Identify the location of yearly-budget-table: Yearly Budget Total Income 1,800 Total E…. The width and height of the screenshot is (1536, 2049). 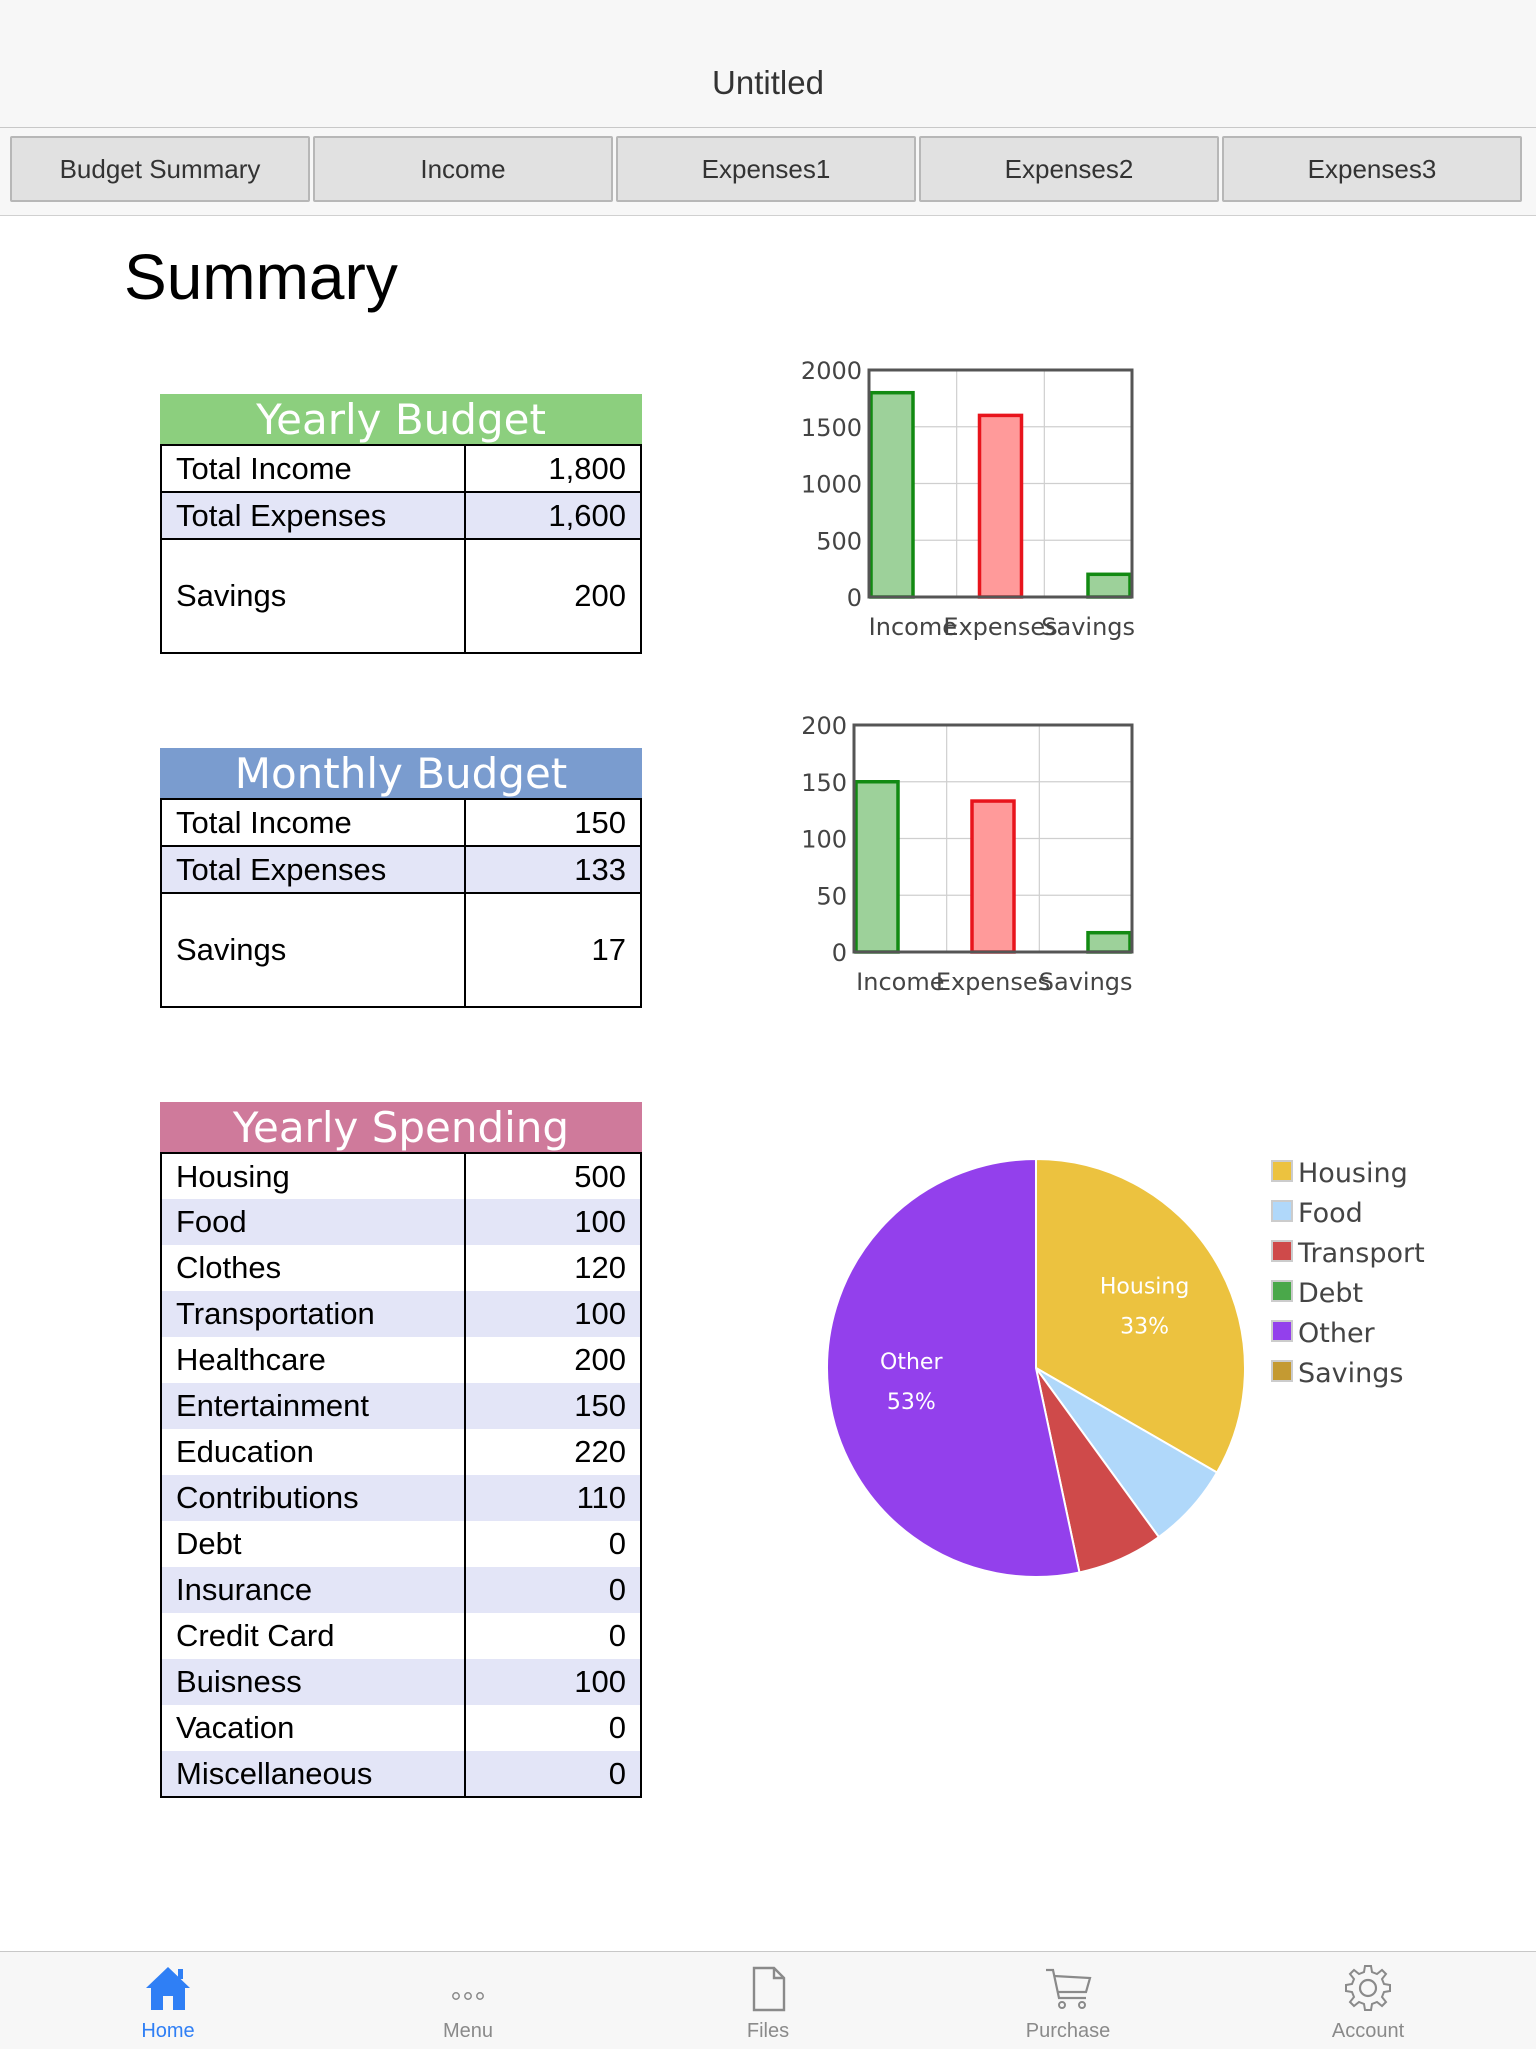
(401, 524).